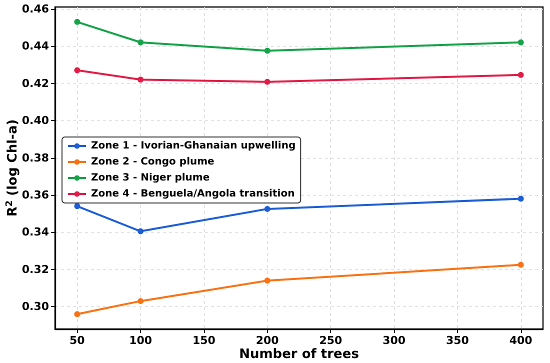  Describe the element at coordinates (36, 46) in the screenshot. I see `y-tick-label: 0.44` at that location.